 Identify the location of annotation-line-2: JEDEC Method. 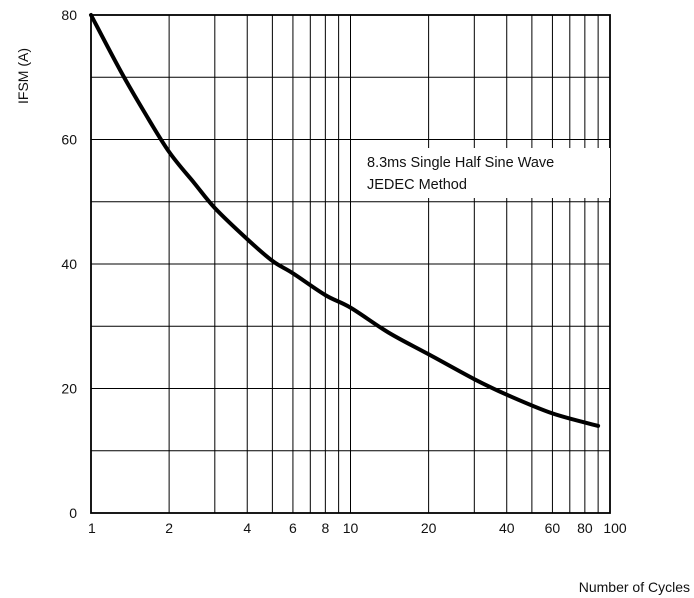
(417, 185).